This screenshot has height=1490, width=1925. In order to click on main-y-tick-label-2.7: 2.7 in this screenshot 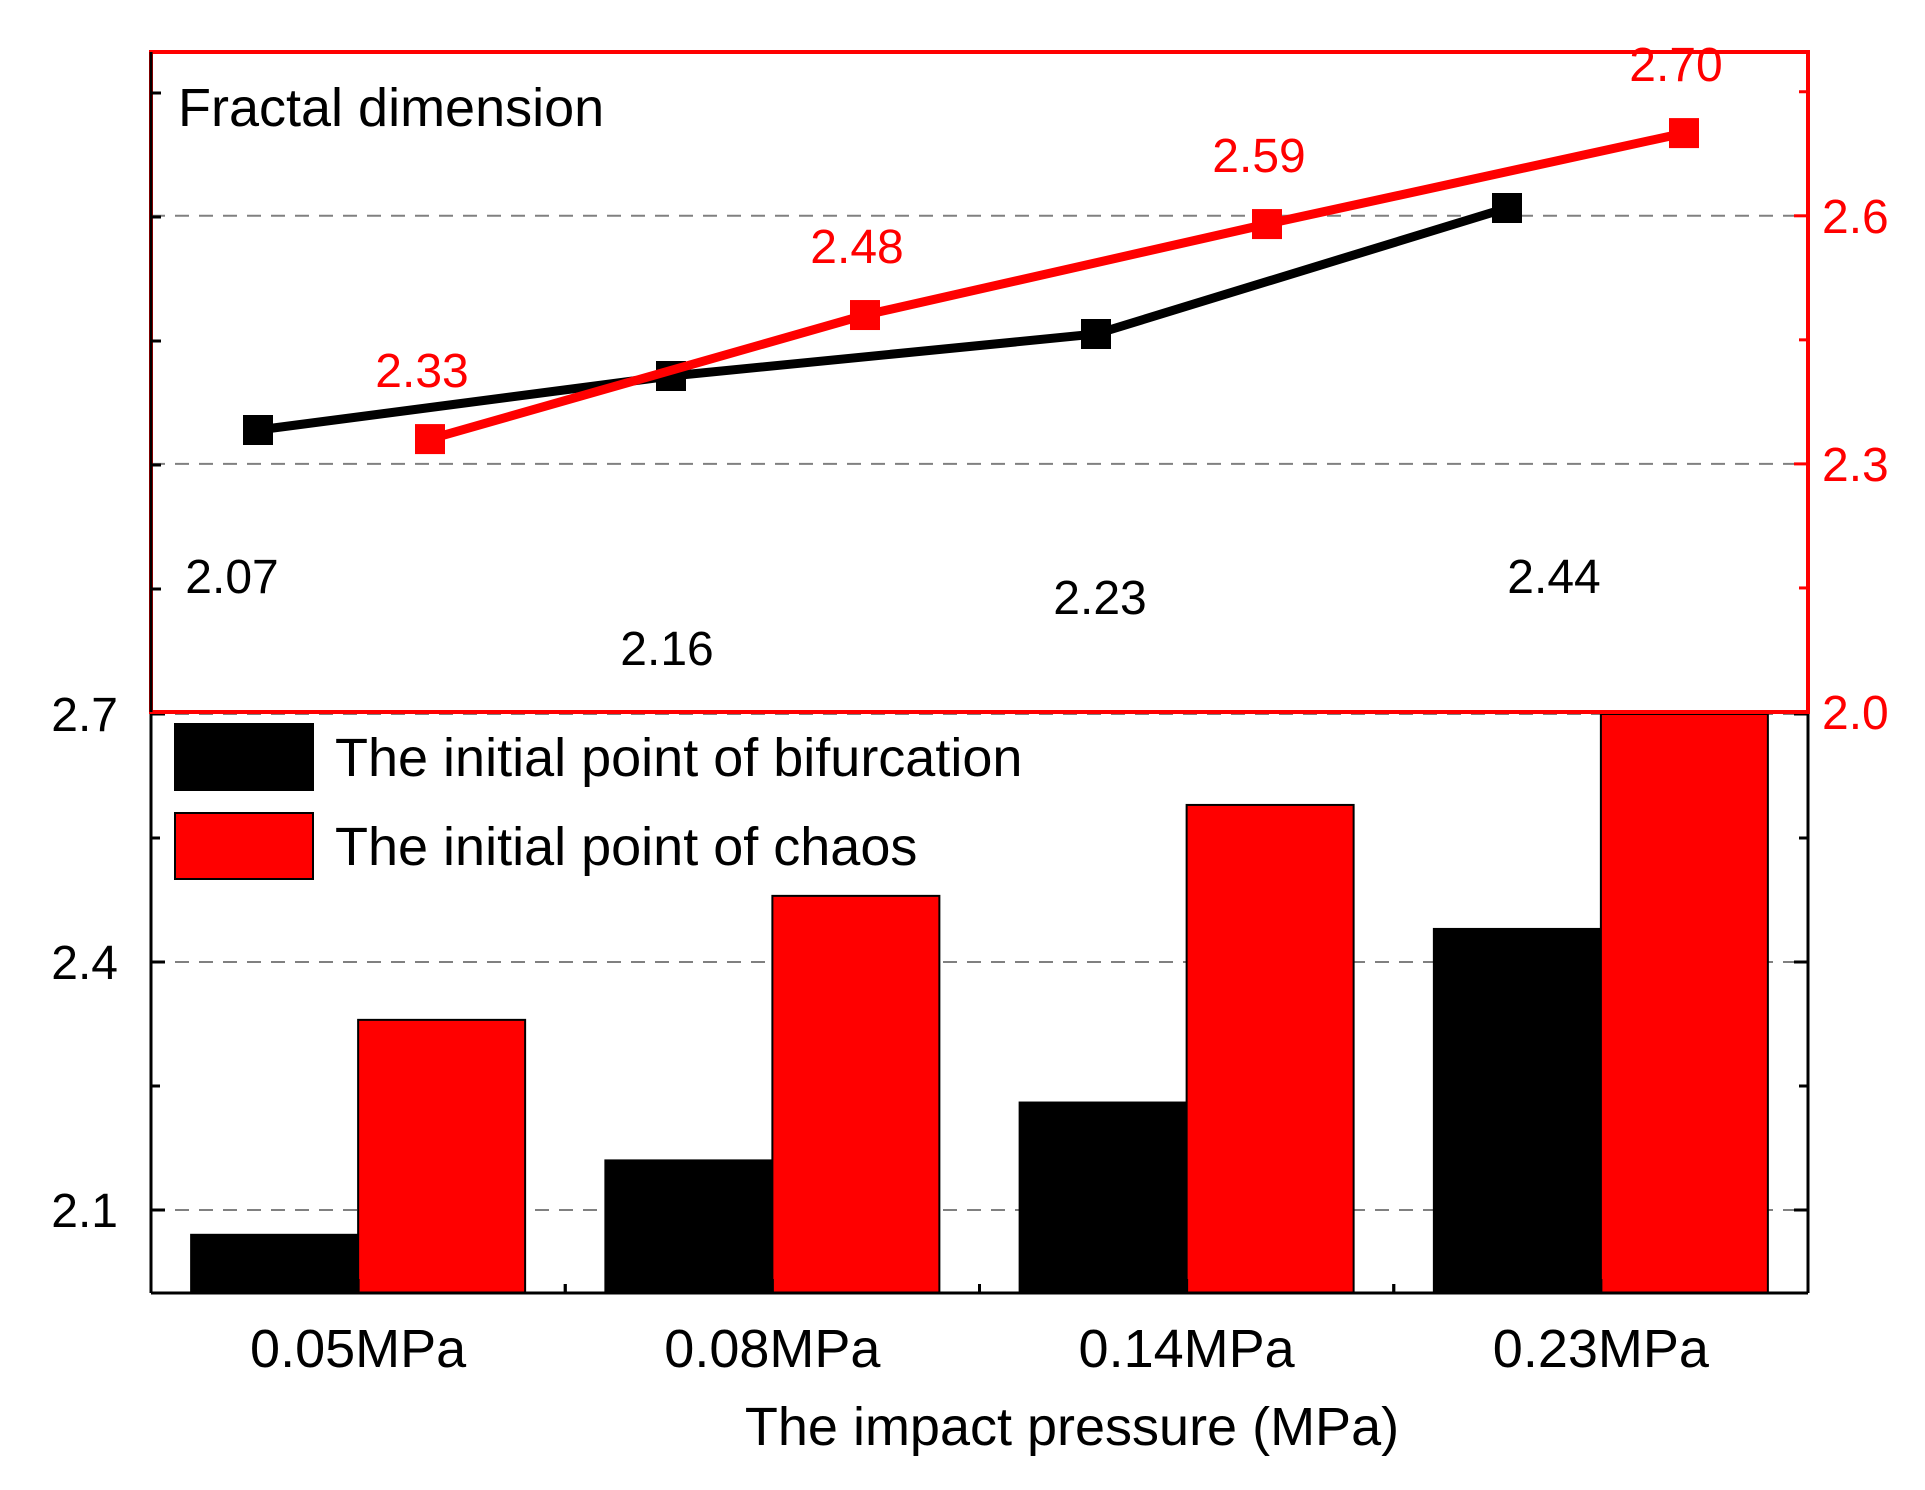, I will do `click(84, 715)`.